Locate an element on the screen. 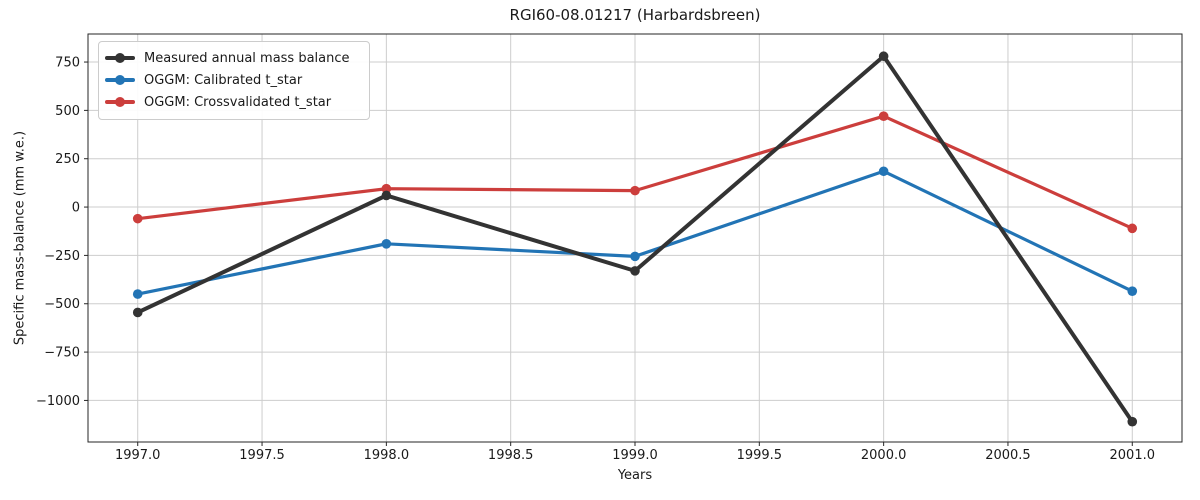 The image size is (1200, 500). y-tick-label: −250 is located at coordinates (62, 256).